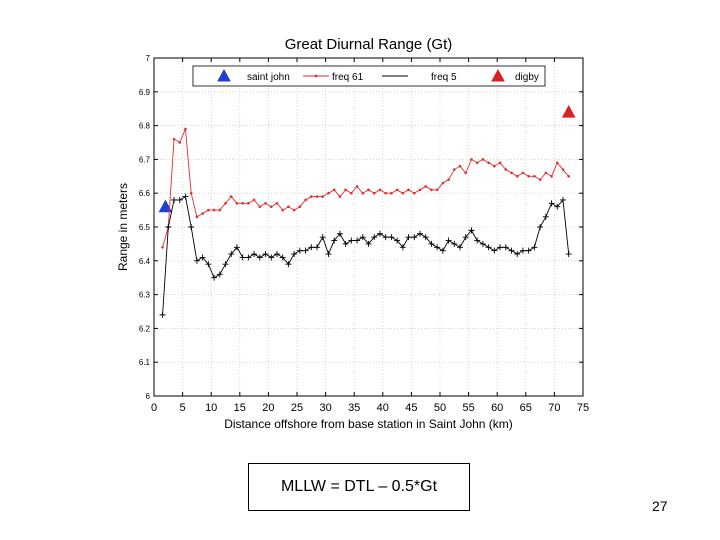 The image size is (720, 540). Describe the element at coordinates (297, 408) in the screenshot. I see `x-tick-label: 25` at that location.